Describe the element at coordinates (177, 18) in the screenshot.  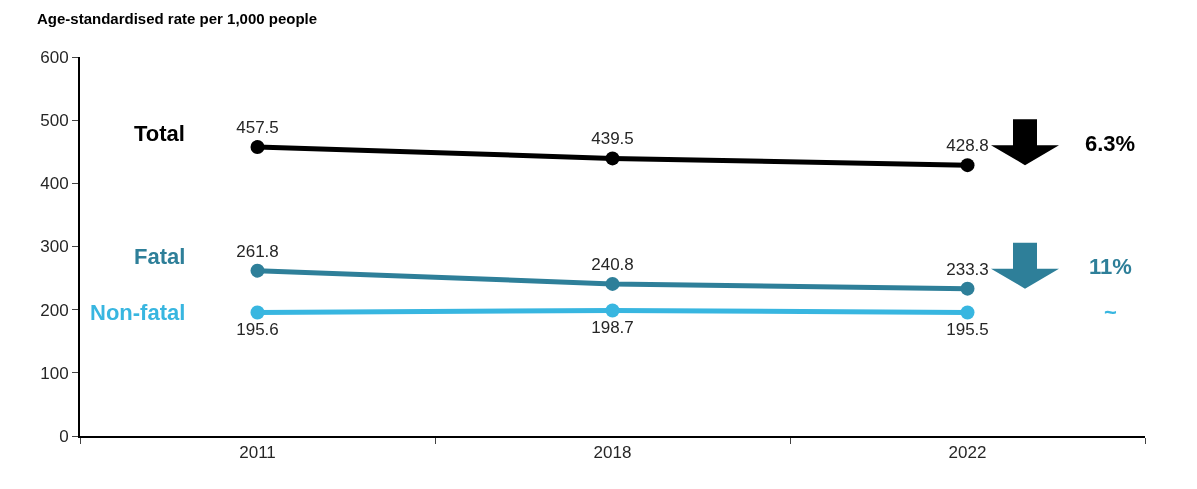
I see `y-axis-title: Age-standardised rate per 1,000 people` at that location.